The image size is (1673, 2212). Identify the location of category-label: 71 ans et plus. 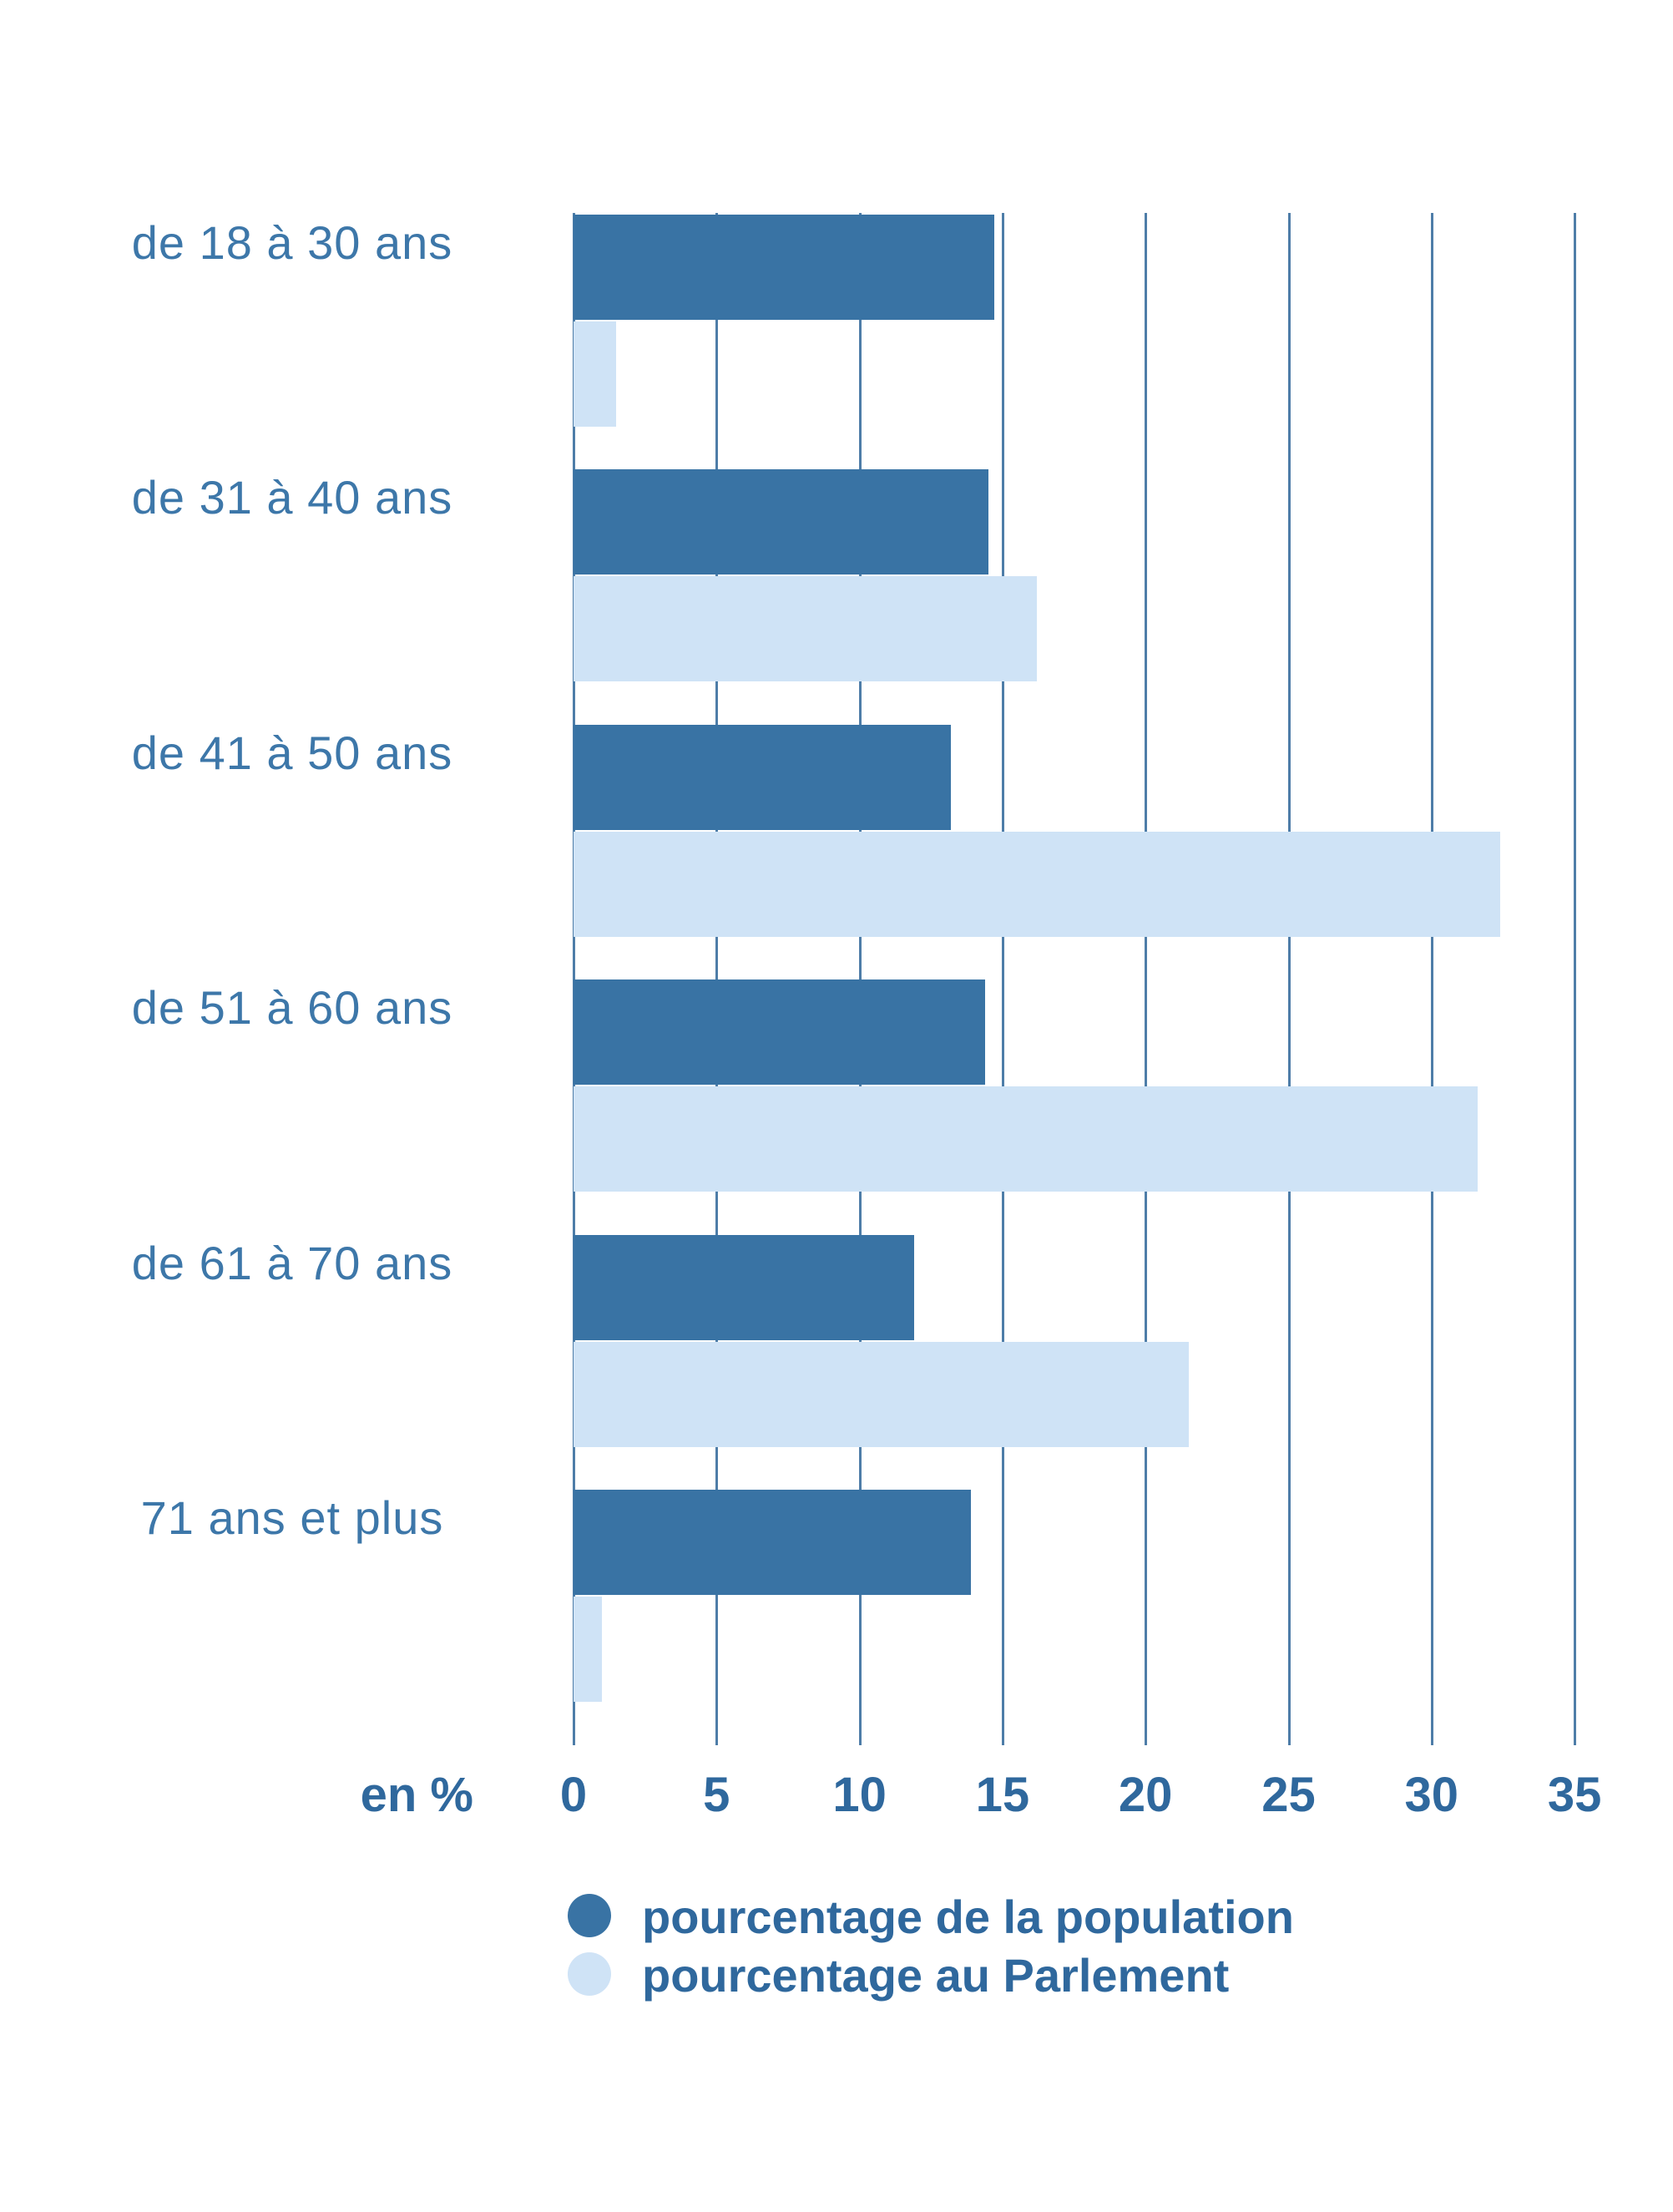
(292, 1517).